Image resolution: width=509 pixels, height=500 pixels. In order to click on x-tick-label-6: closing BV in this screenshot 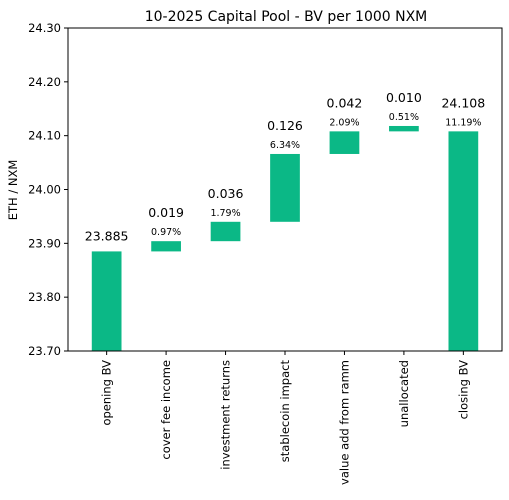, I will do `click(463, 390)`.